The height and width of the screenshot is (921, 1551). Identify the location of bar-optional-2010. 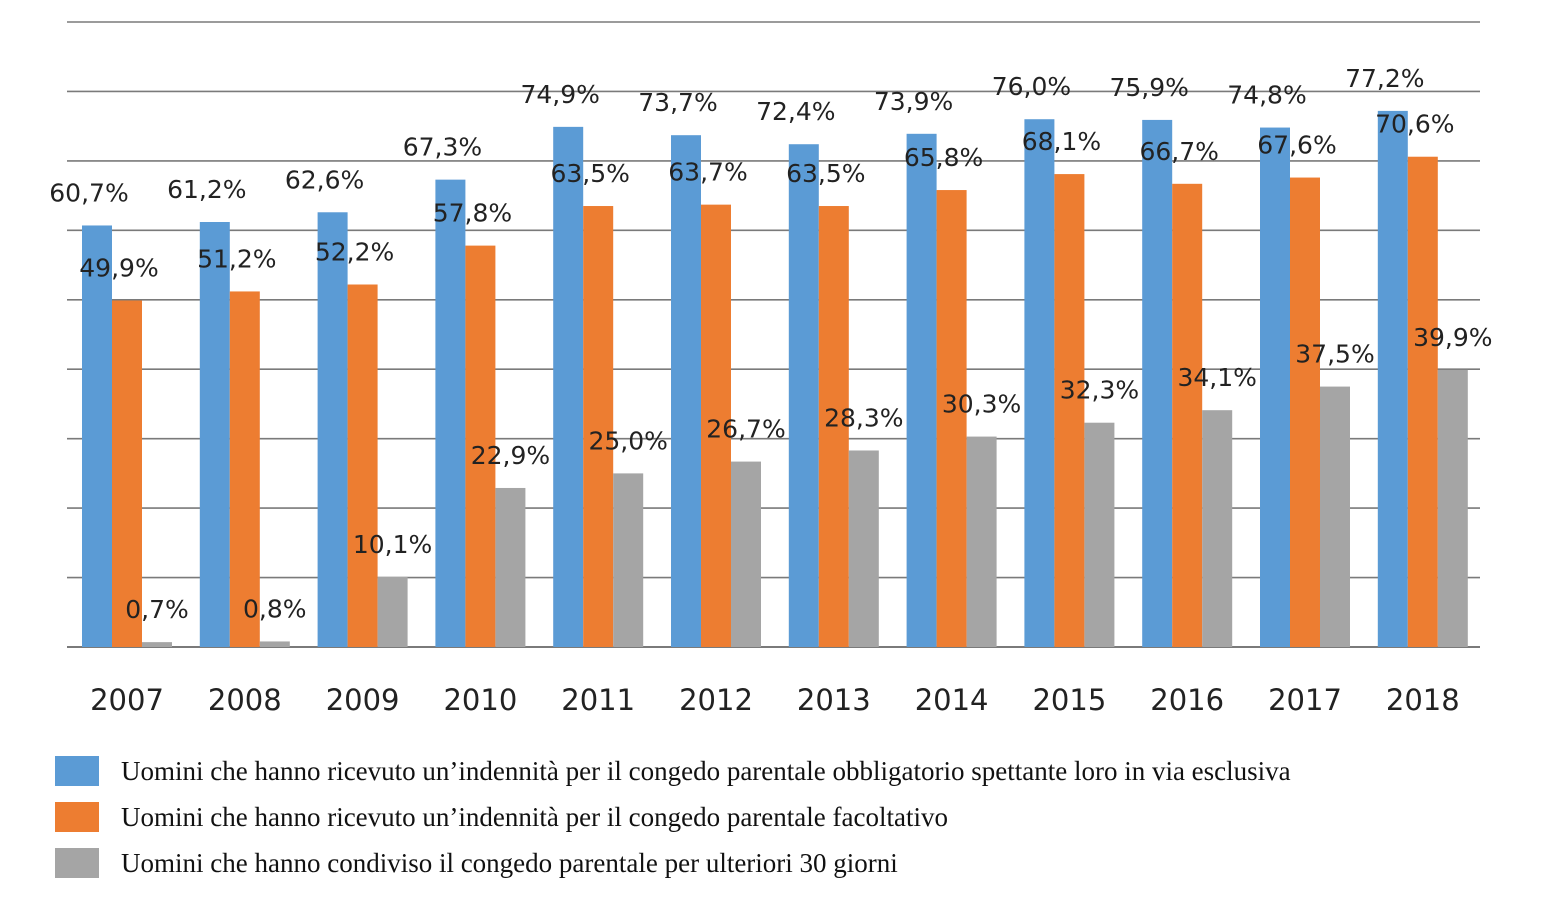
(480, 446).